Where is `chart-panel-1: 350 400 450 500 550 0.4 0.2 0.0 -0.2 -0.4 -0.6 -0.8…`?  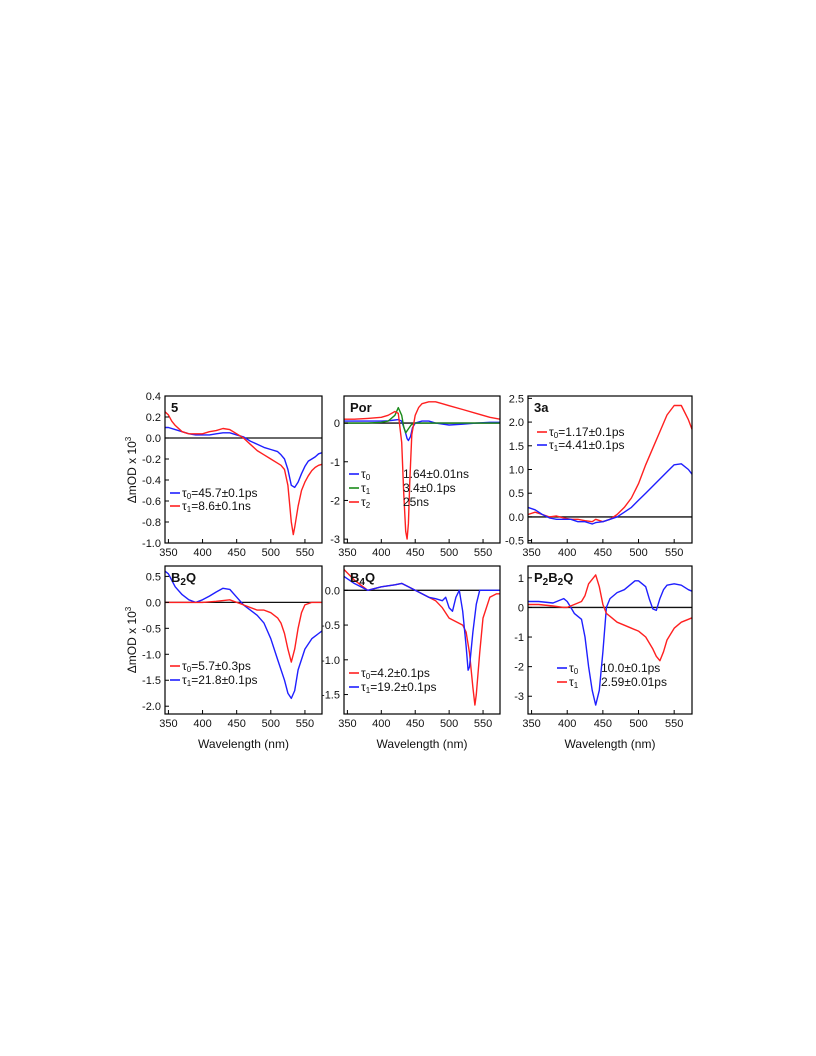
chart-panel-1: 350 400 450 500 550 0.4 0.2 0.0 -0.2 -0.4 -0.6 -0.8… is located at coordinates (232, 475).